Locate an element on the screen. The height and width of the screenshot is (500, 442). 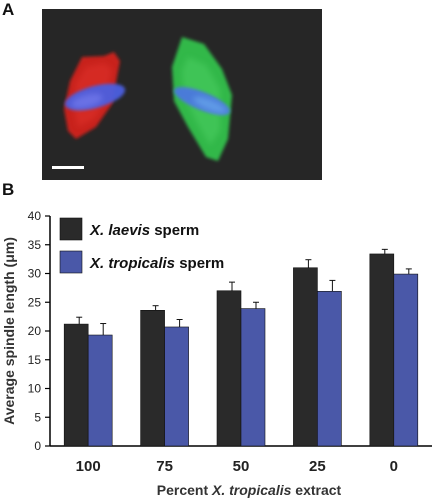
x-tick-label: 100 is located at coordinates (88, 466).